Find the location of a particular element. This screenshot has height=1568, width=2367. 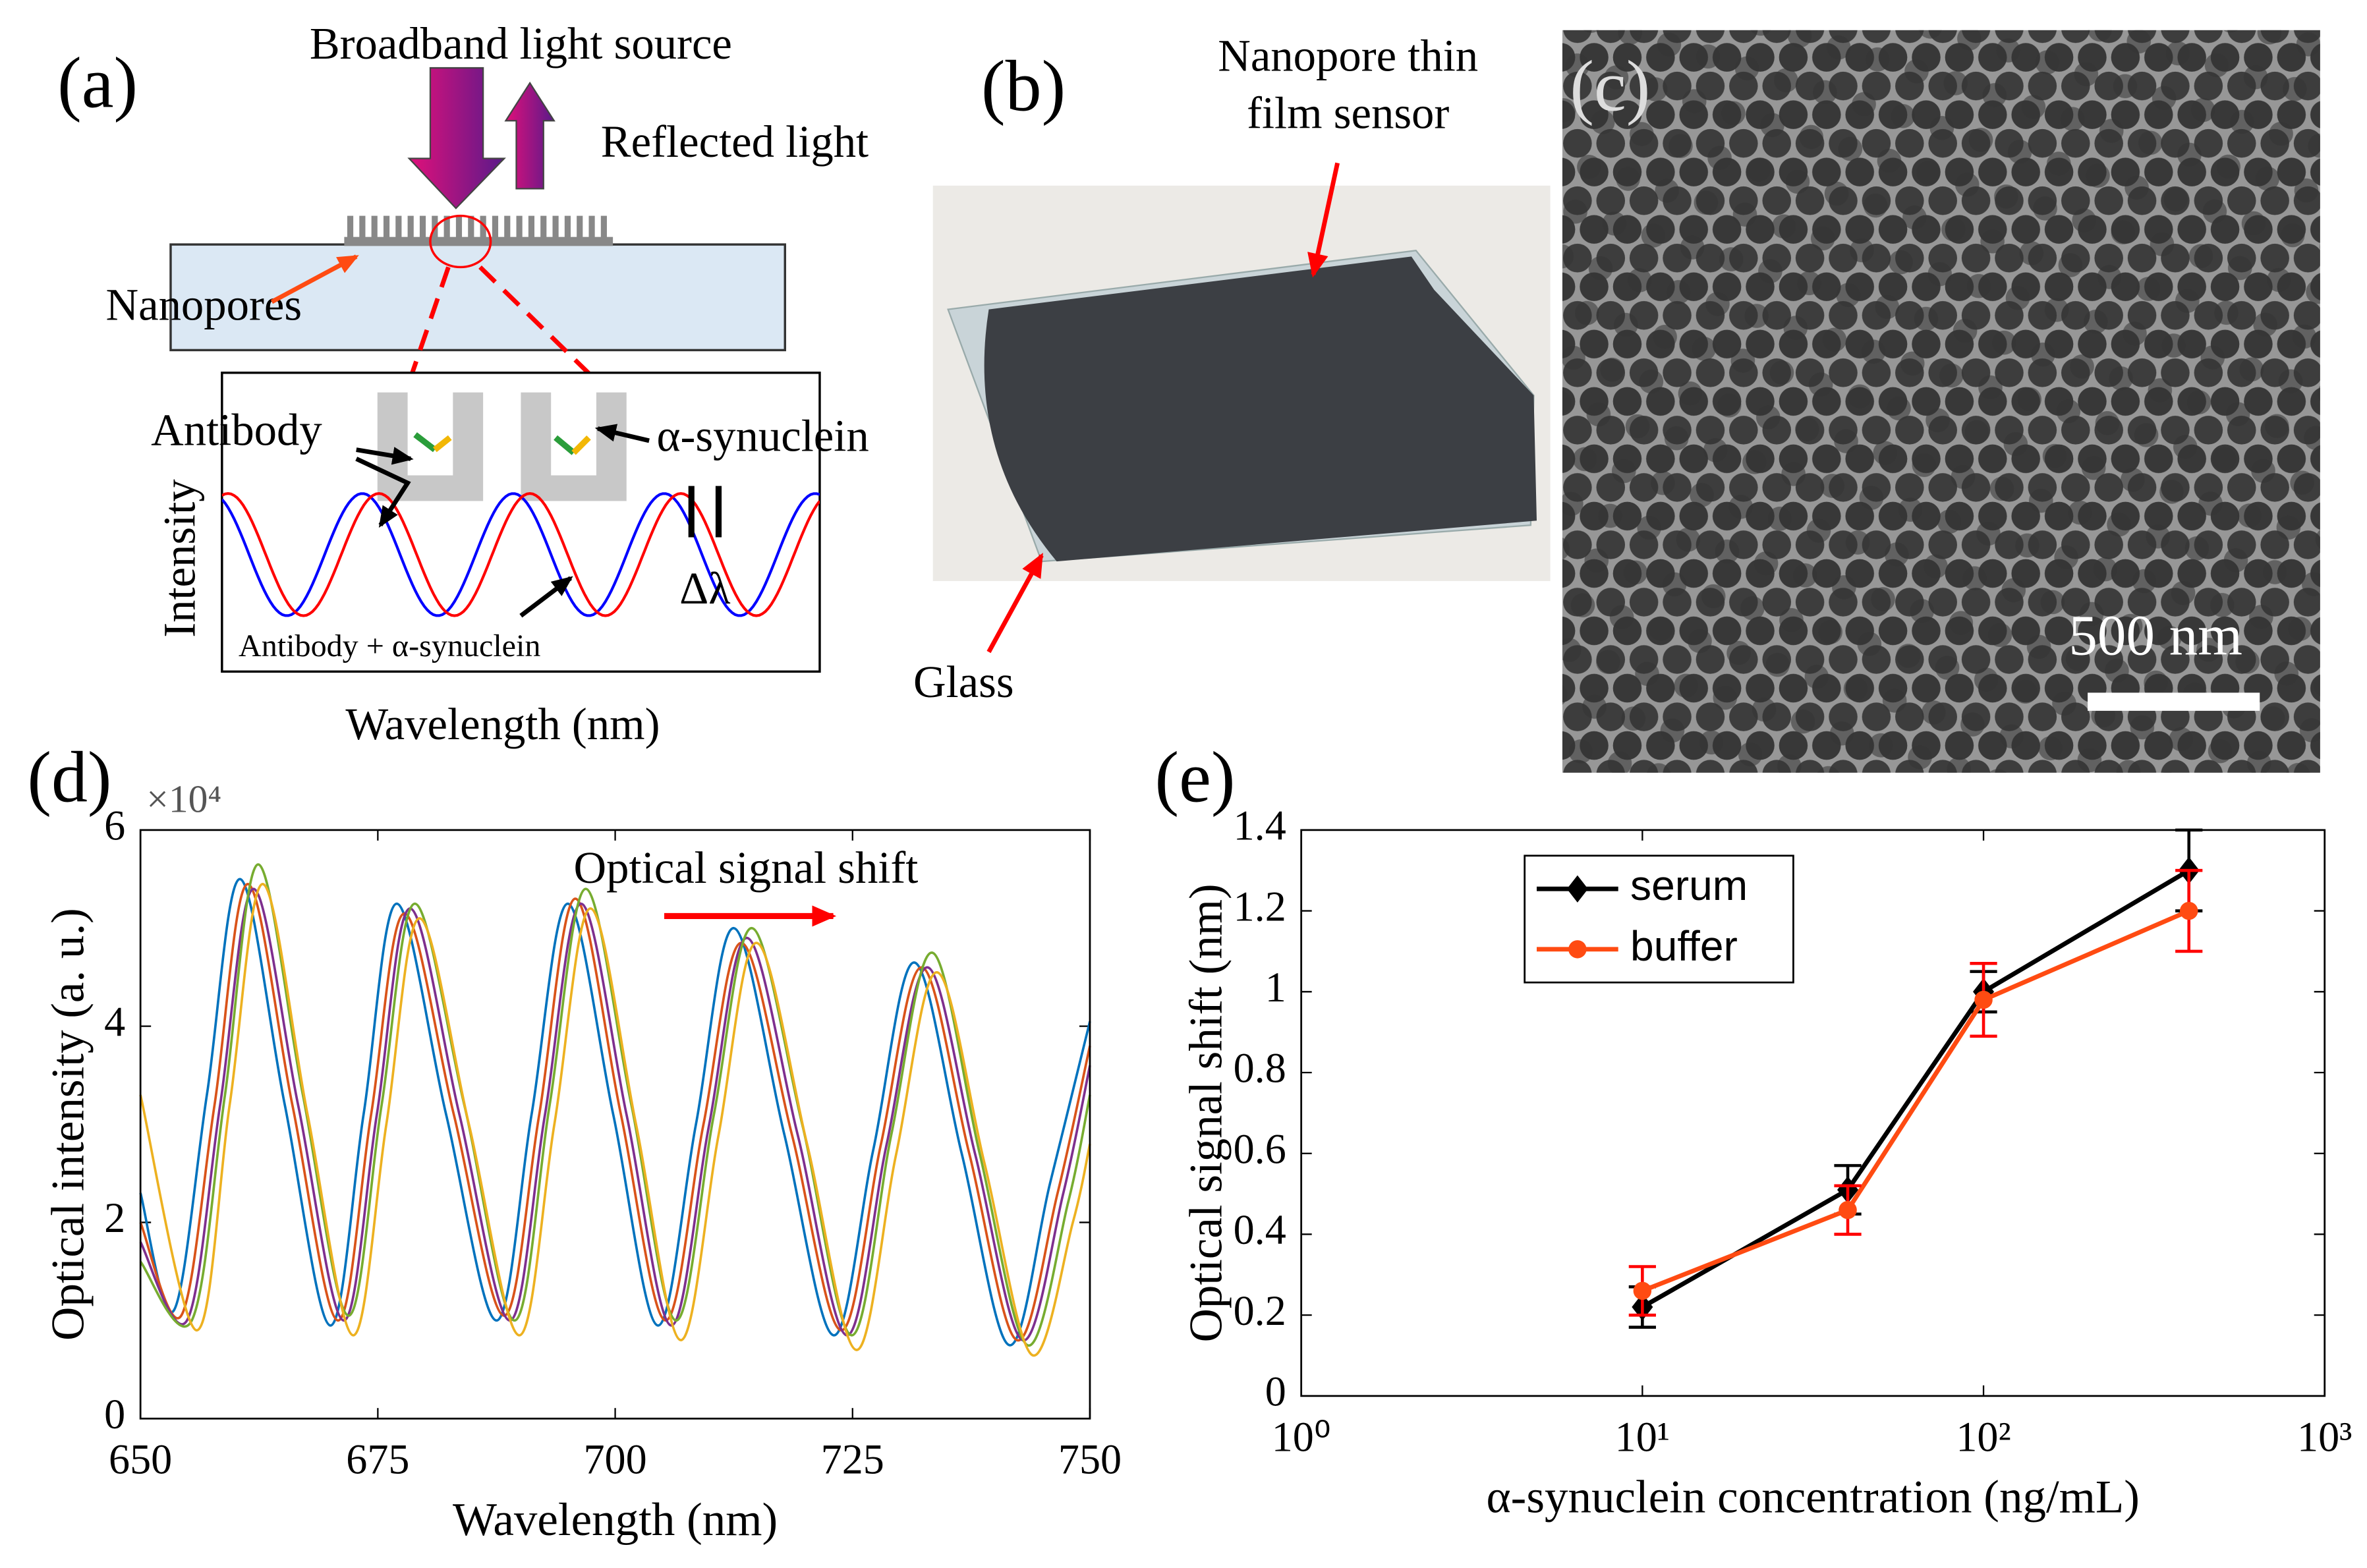

panel-label: (b) is located at coordinates (1023, 85).